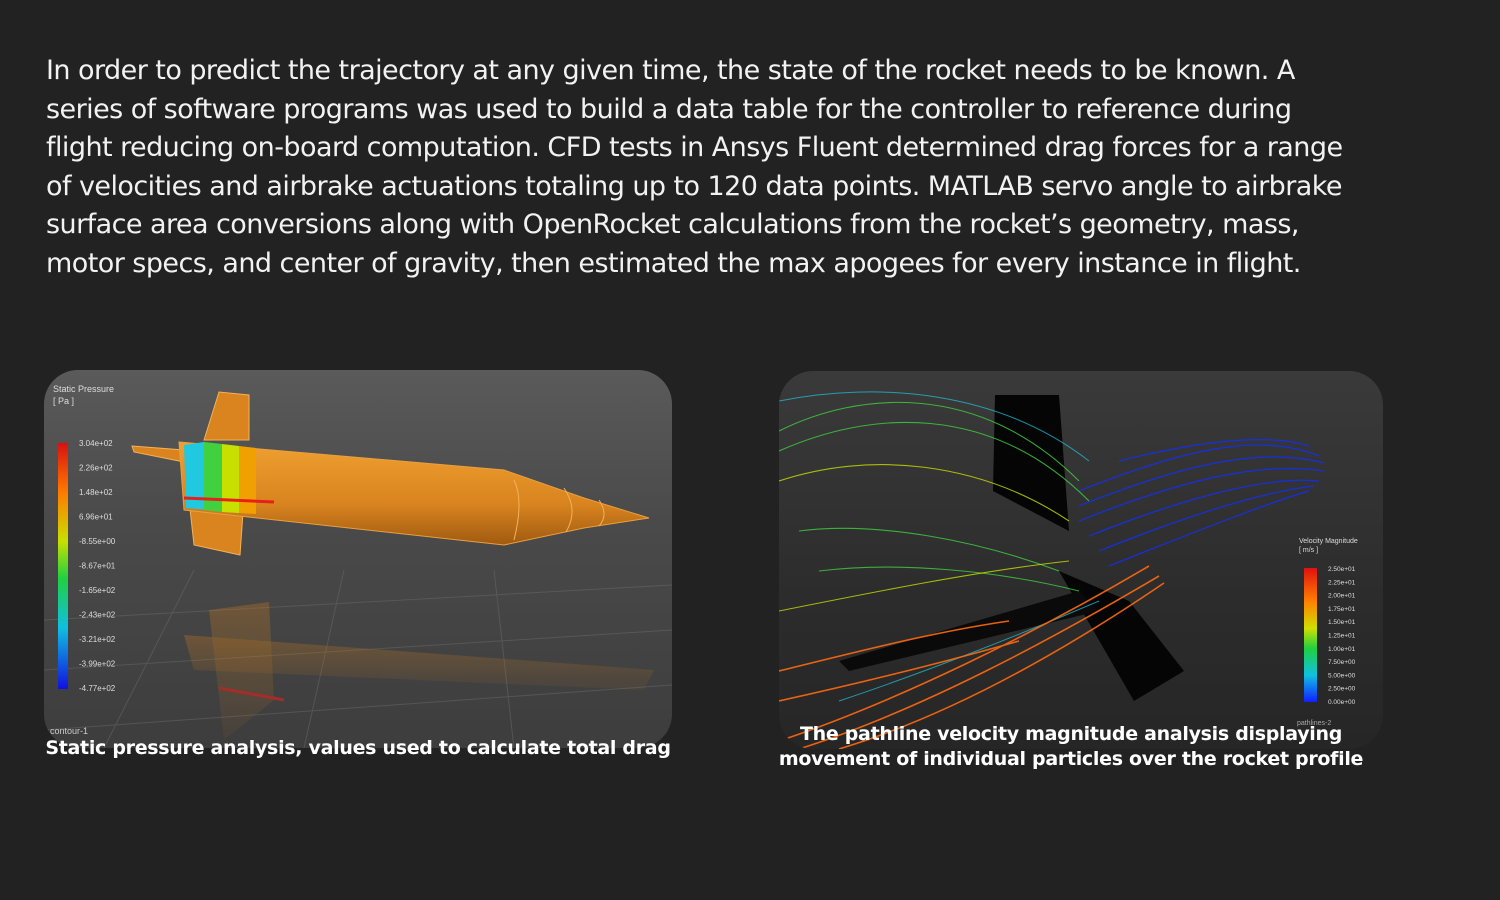 The image size is (1500, 900). What do you see at coordinates (1342, 689) in the screenshot?
I see `velocity-legend-value: 2.50e+00` at bounding box center [1342, 689].